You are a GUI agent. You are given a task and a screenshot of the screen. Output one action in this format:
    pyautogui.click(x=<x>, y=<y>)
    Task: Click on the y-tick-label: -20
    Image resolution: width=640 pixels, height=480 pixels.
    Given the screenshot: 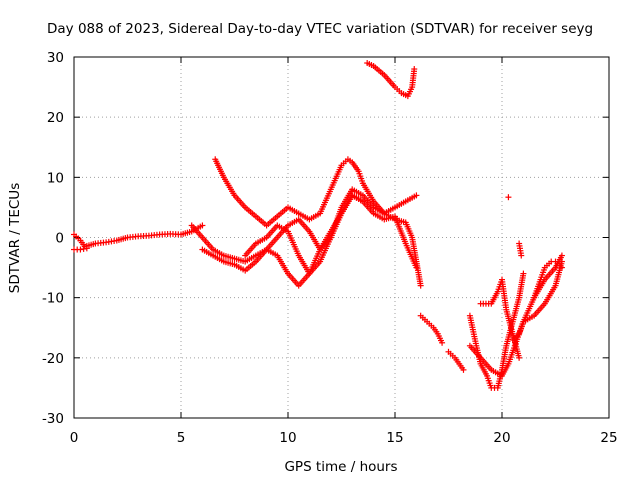 What is the action you would take?
    pyautogui.click(x=53, y=359)
    